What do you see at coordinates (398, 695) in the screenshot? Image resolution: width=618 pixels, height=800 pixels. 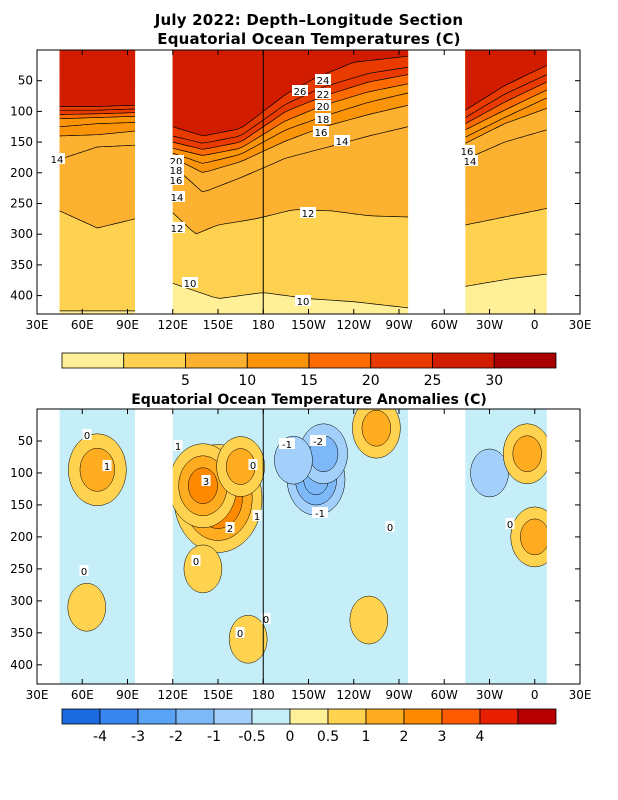 I see `x-tick-label: 90W` at bounding box center [398, 695].